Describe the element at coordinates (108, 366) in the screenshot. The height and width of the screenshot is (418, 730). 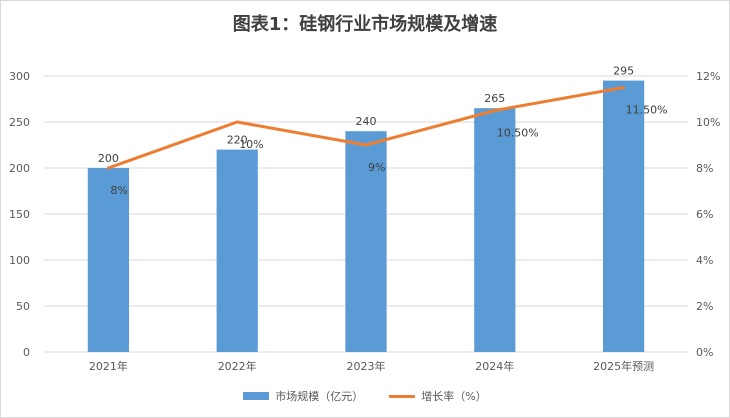
I see `x-tick-label: 2021年` at that location.